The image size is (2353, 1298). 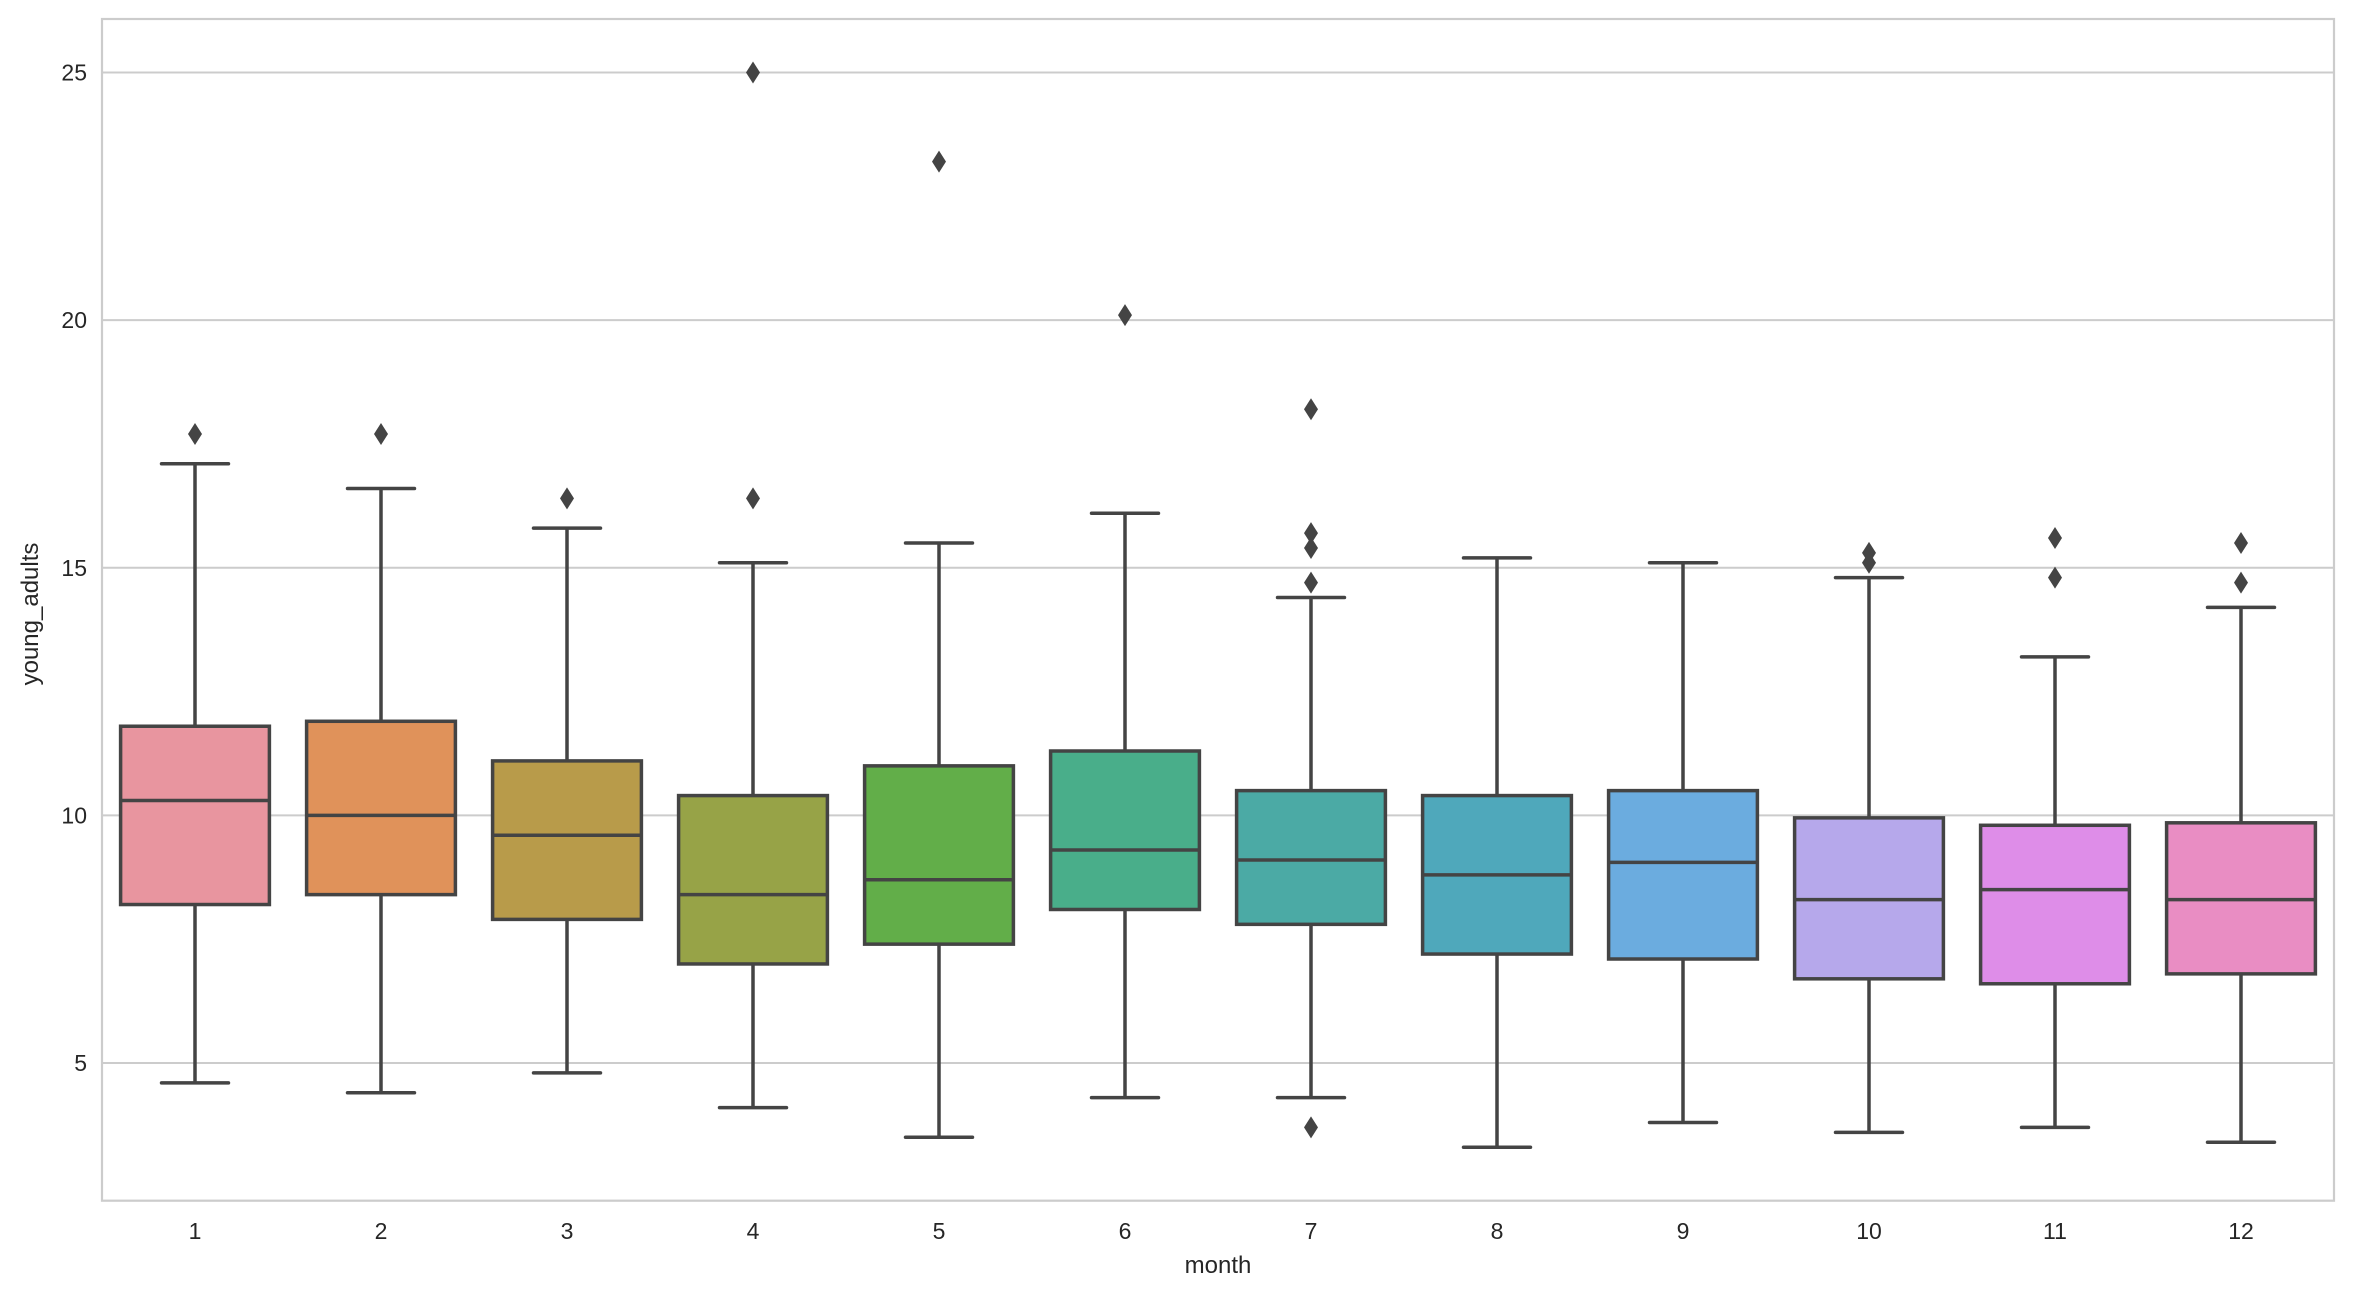 I want to click on x-tick-label: 4, so click(x=753, y=1231).